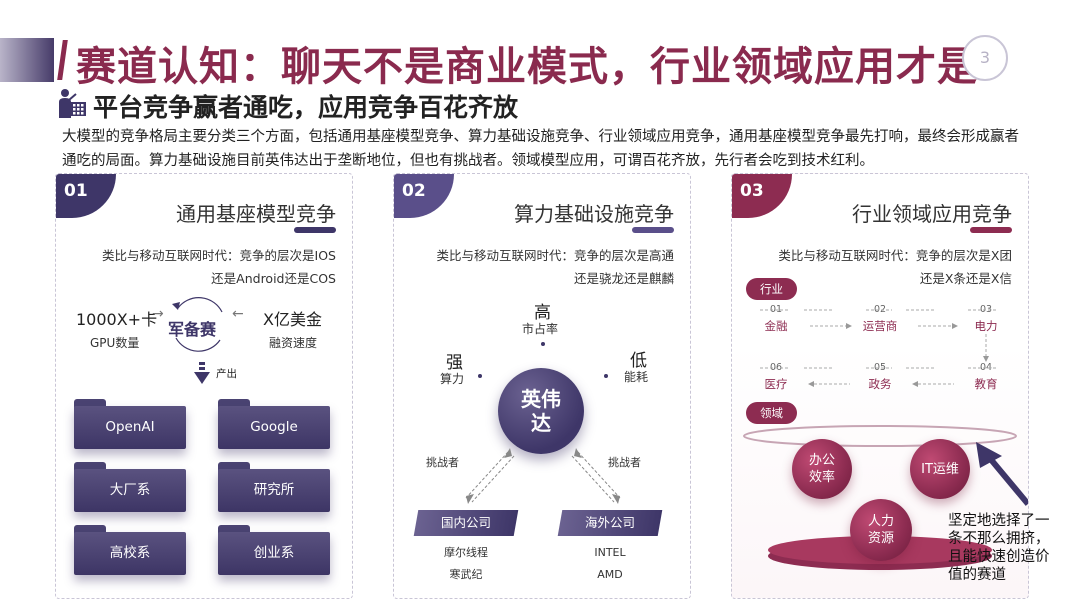  What do you see at coordinates (636, 377) in the screenshot?
I see `energy-caption: 能耗` at bounding box center [636, 377].